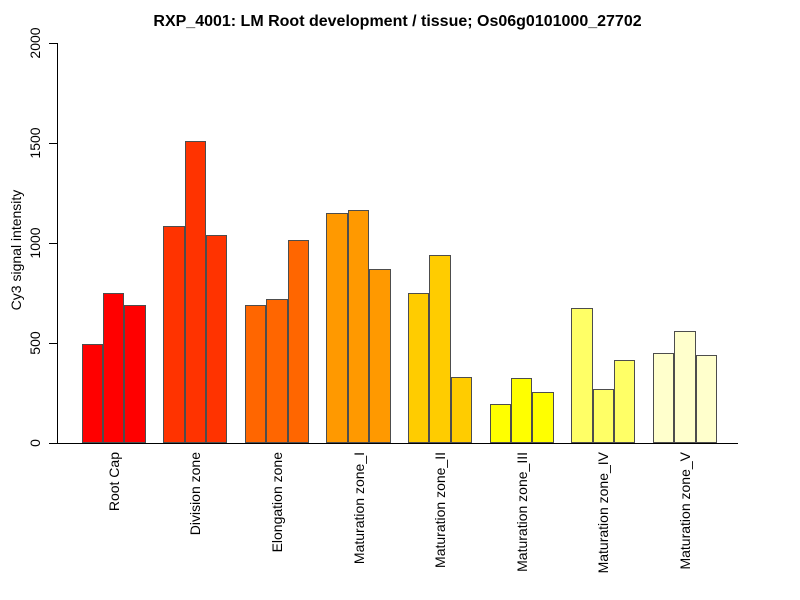  I want to click on x-tick-label: Maturation zone_II, so click(440, 510).